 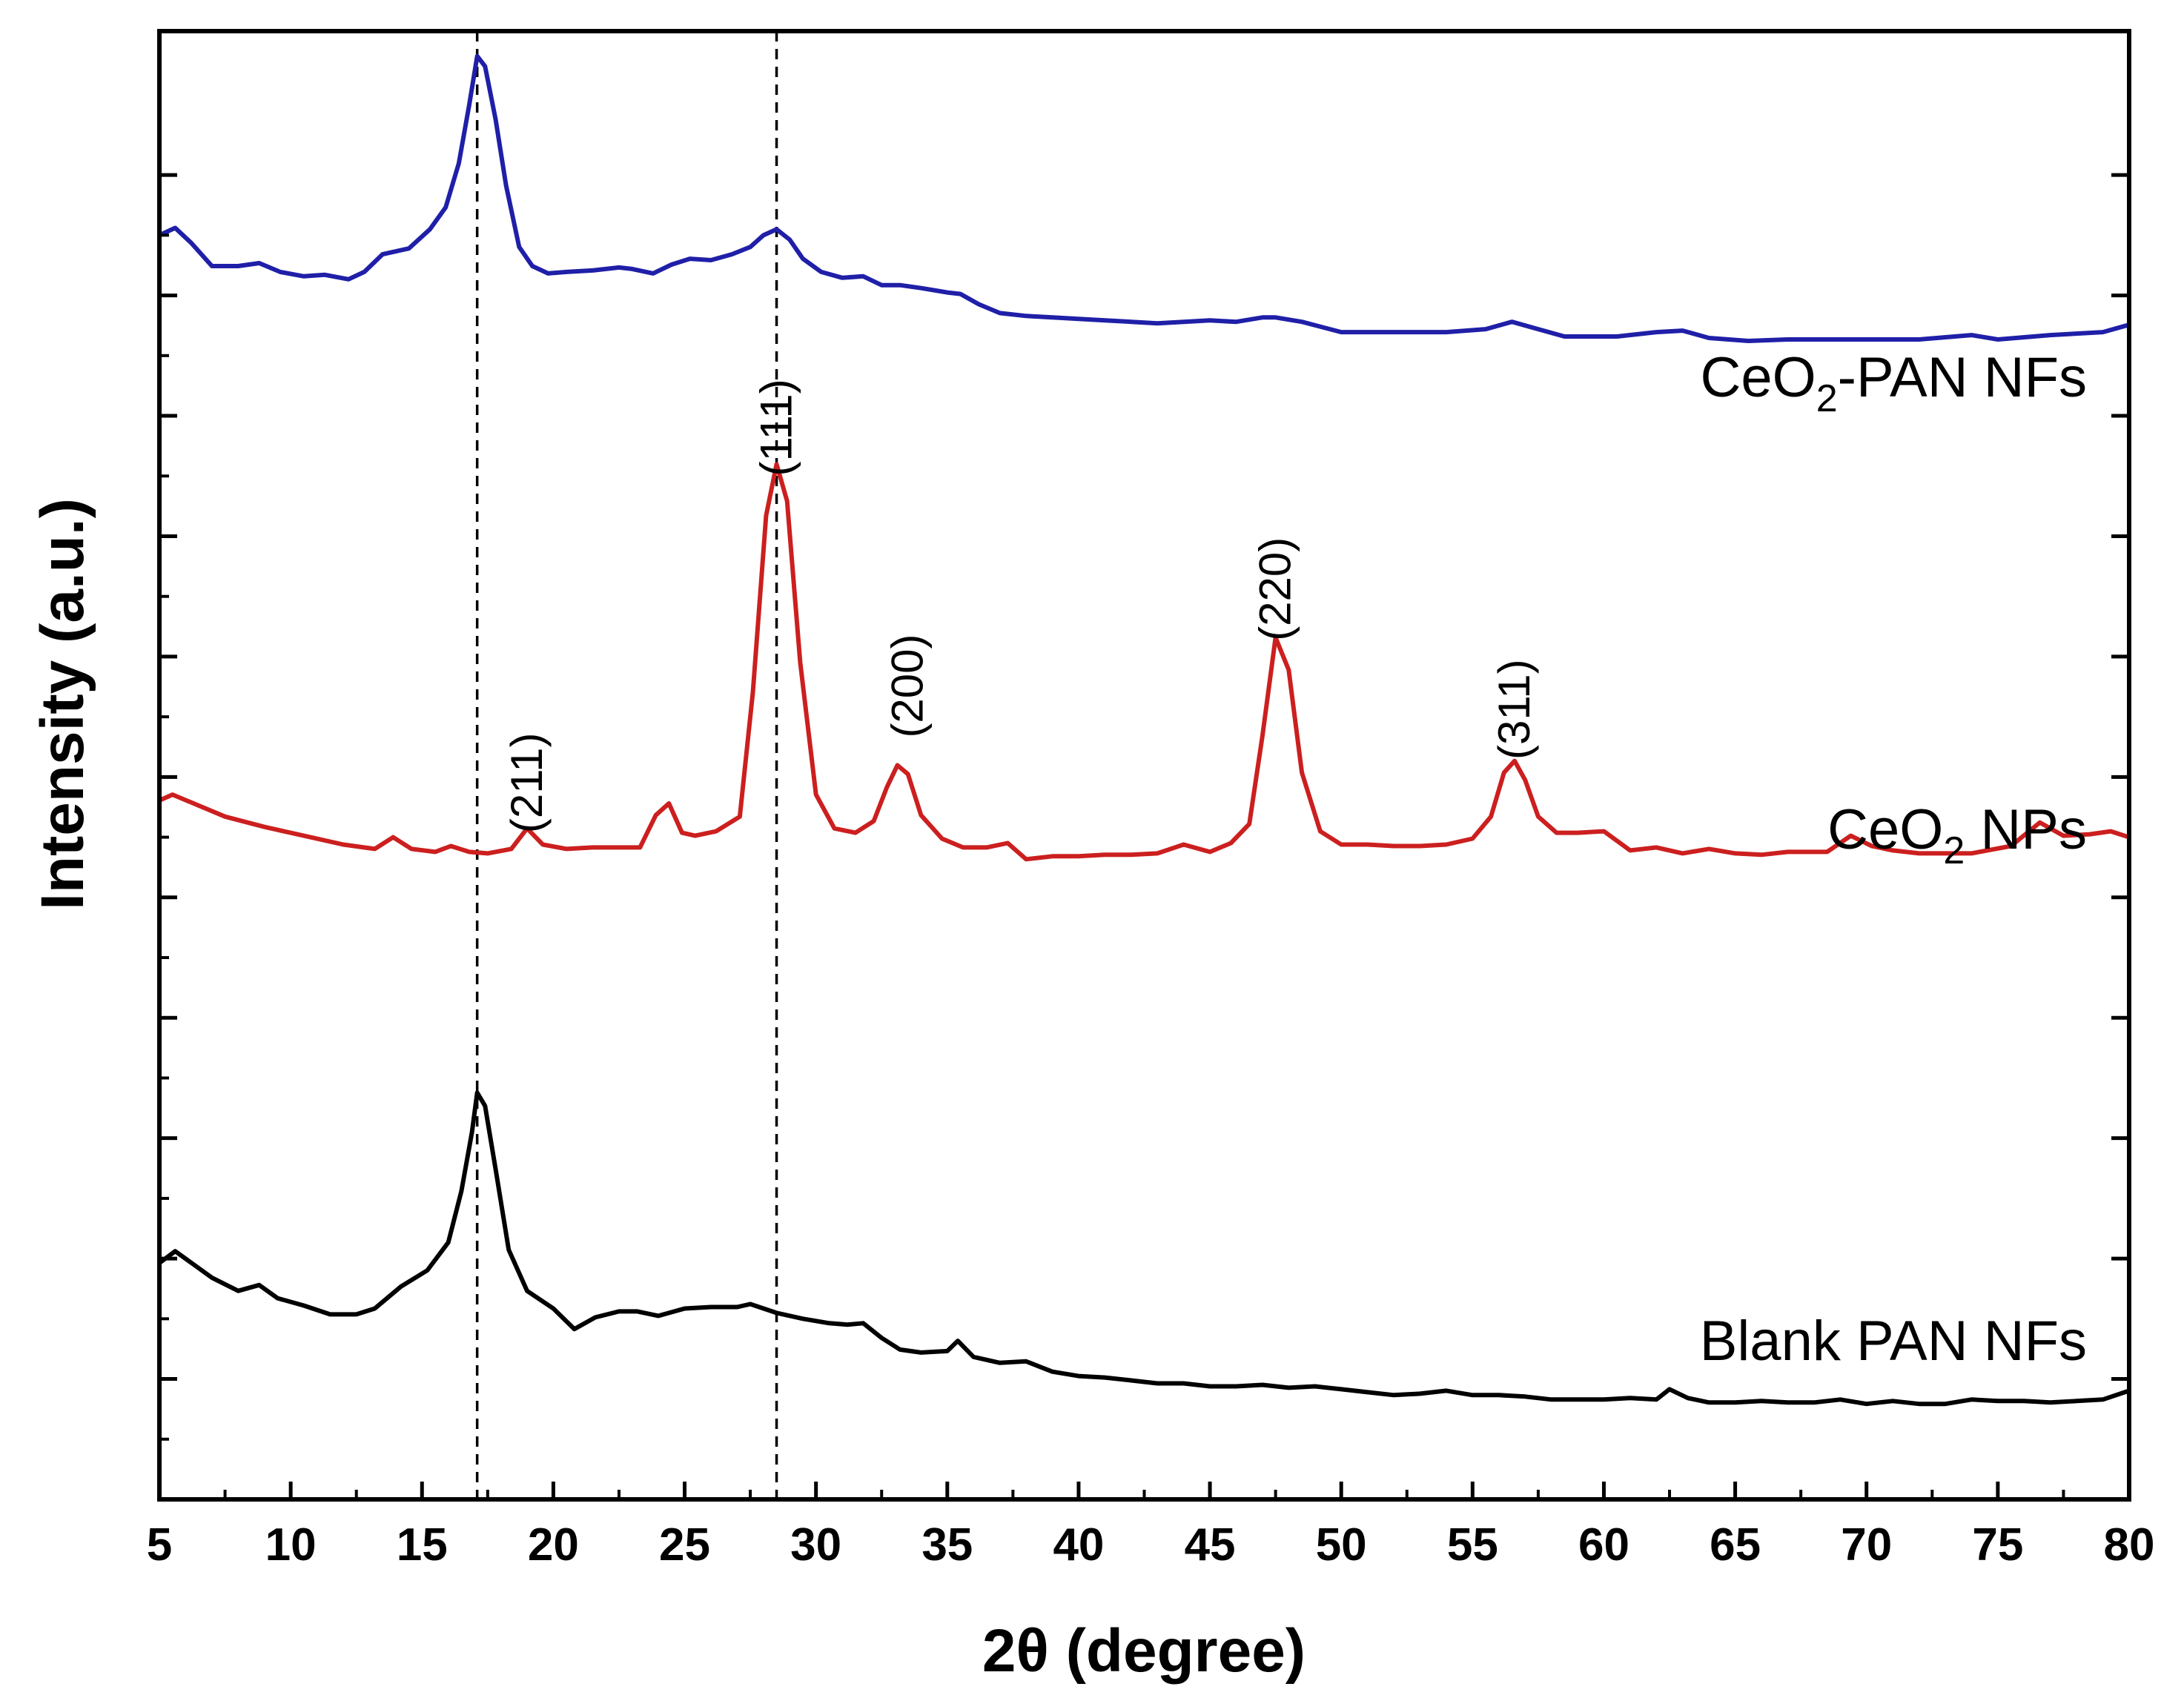 I want to click on x-tick-label-80: 80, so click(x=2129, y=1545).